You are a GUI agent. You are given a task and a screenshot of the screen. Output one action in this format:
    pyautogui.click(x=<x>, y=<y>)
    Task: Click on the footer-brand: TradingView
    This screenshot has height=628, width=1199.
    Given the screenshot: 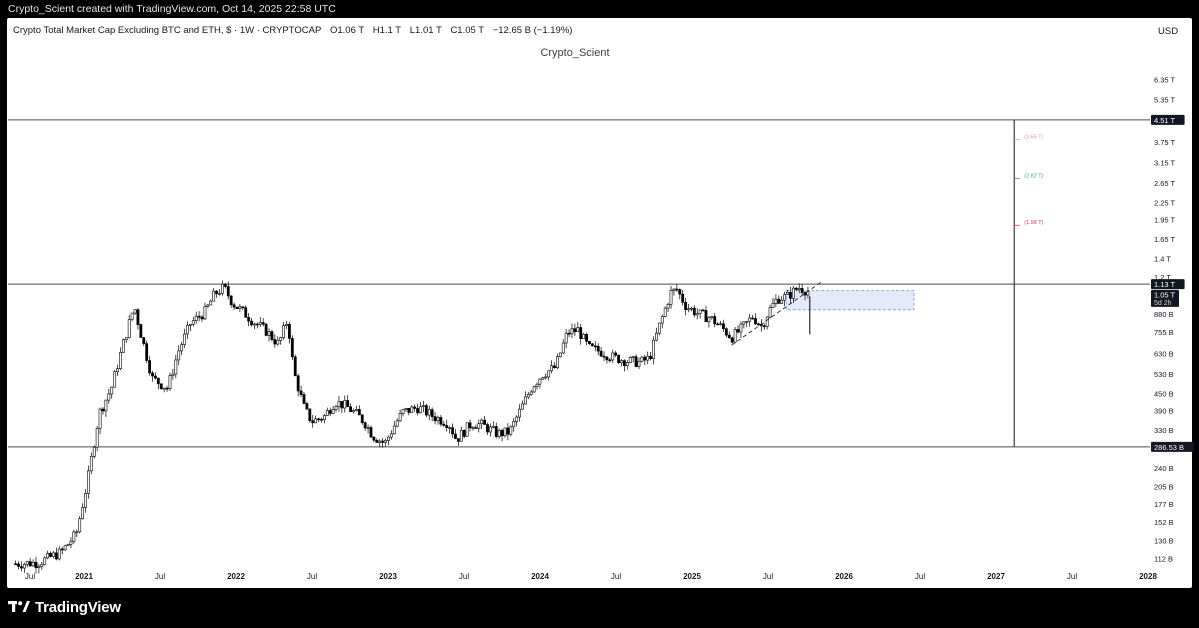 What is the action you would take?
    pyautogui.click(x=64, y=607)
    